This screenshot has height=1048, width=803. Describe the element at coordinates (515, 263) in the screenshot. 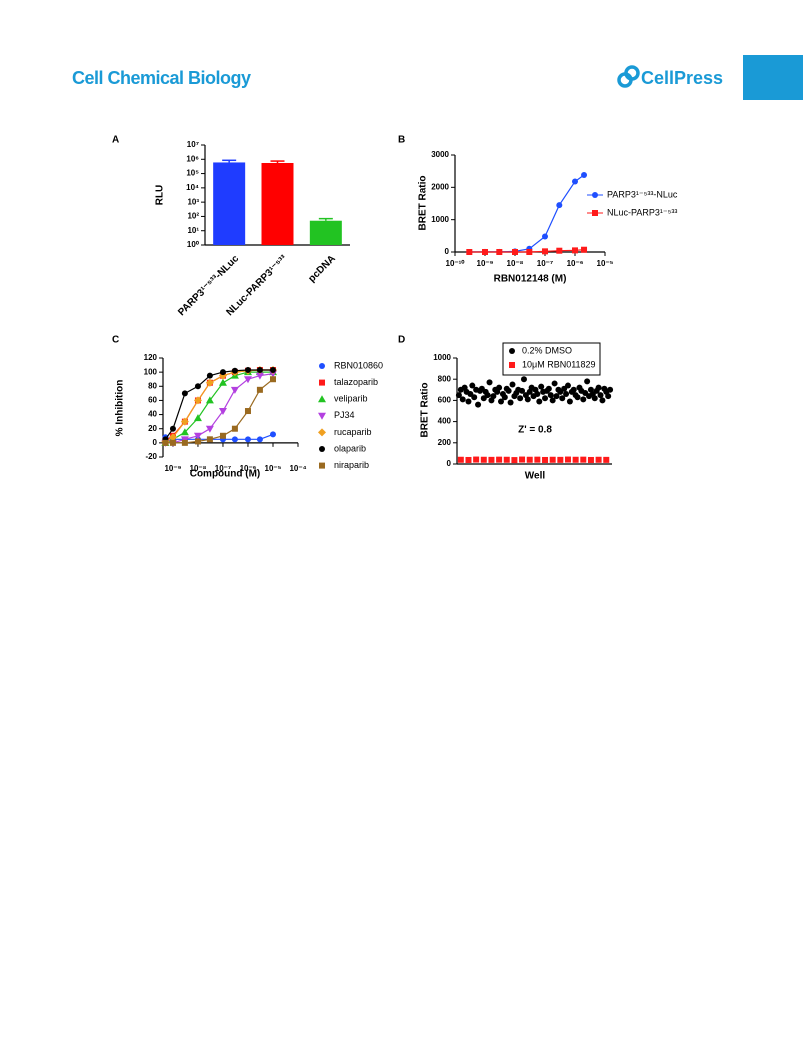

I see `x-tick-label: 10⁻⁸` at that location.